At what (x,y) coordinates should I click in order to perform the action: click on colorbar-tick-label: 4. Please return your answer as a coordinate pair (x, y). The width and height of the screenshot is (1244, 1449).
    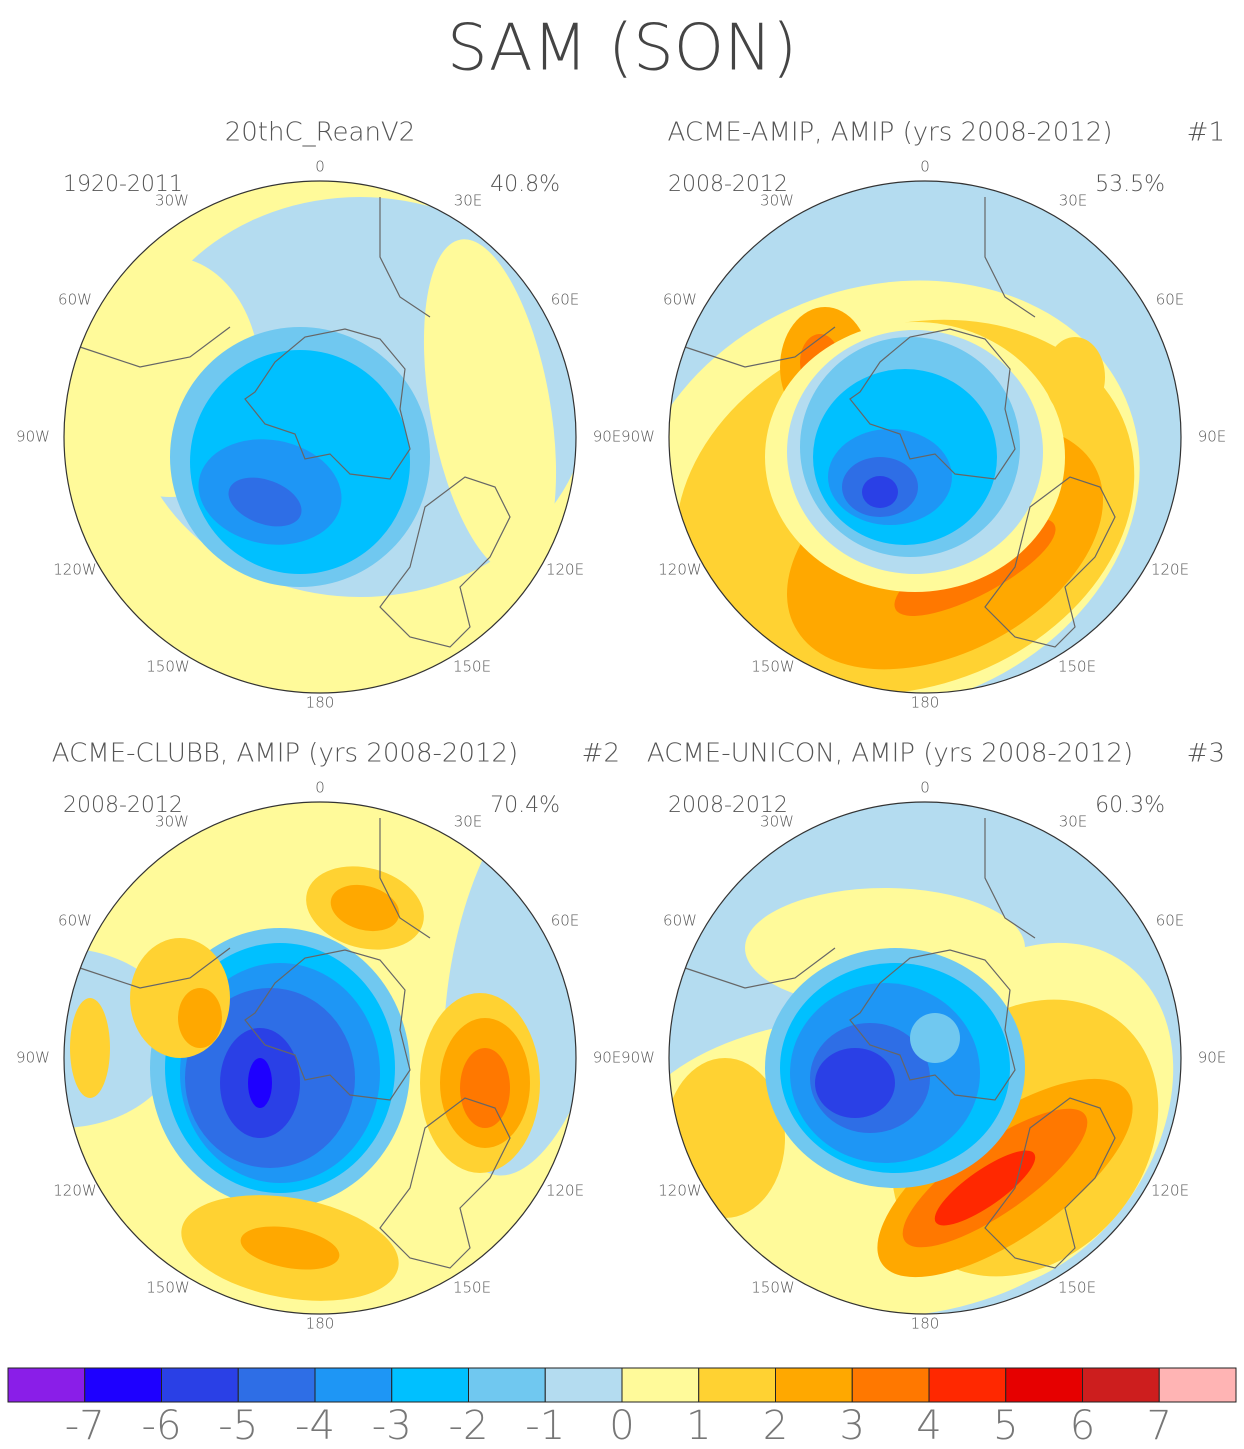
    Looking at the image, I should click on (928, 1426).